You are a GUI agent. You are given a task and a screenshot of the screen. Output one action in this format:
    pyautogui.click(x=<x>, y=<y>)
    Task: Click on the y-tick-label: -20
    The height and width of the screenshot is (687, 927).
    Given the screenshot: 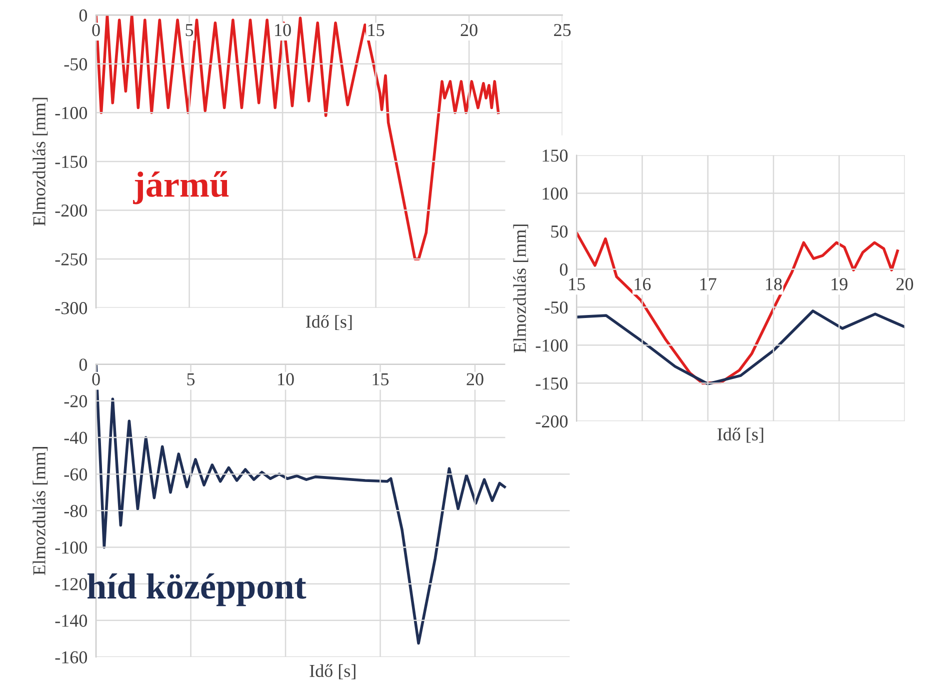 What is the action you would take?
    pyautogui.click(x=76, y=401)
    